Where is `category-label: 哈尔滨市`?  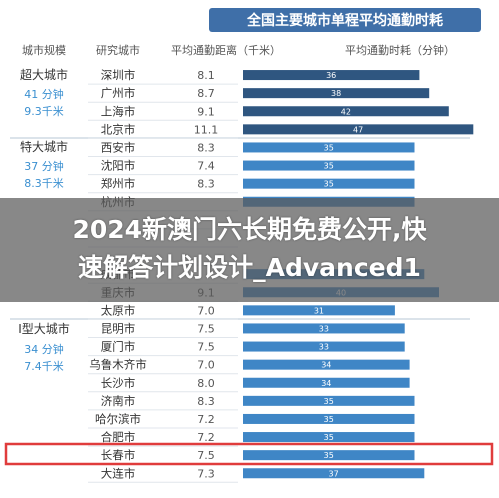
category-label: 哈尔滨市 is located at coordinates (118, 419).